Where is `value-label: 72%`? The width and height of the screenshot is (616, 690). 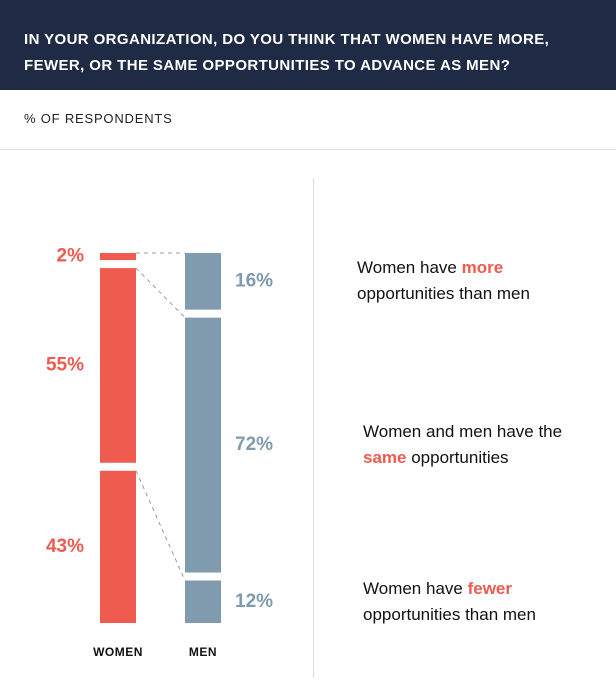
value-label: 72% is located at coordinates (254, 444).